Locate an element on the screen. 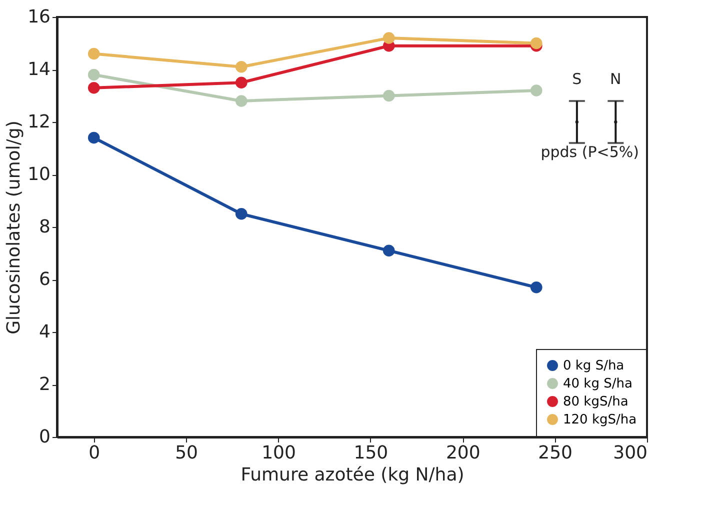 This screenshot has height=516, width=701. legend-label: 0 kg S/ha is located at coordinates (593, 366).